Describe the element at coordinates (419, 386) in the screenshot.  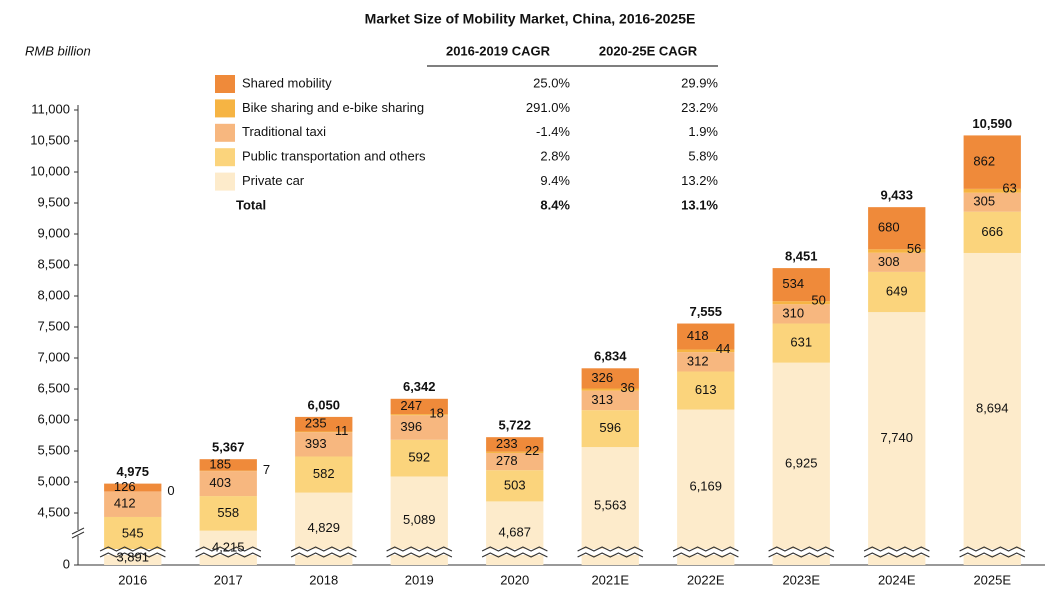
I see `total-label: 6,342` at that location.